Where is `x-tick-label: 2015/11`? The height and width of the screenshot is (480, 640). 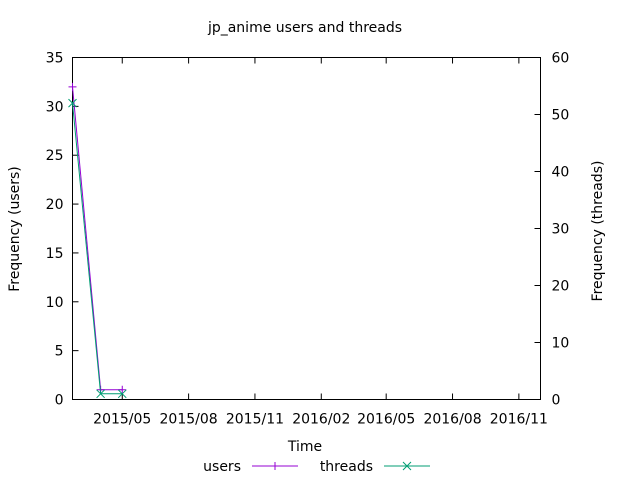 x-tick-label: 2015/11 is located at coordinates (255, 420).